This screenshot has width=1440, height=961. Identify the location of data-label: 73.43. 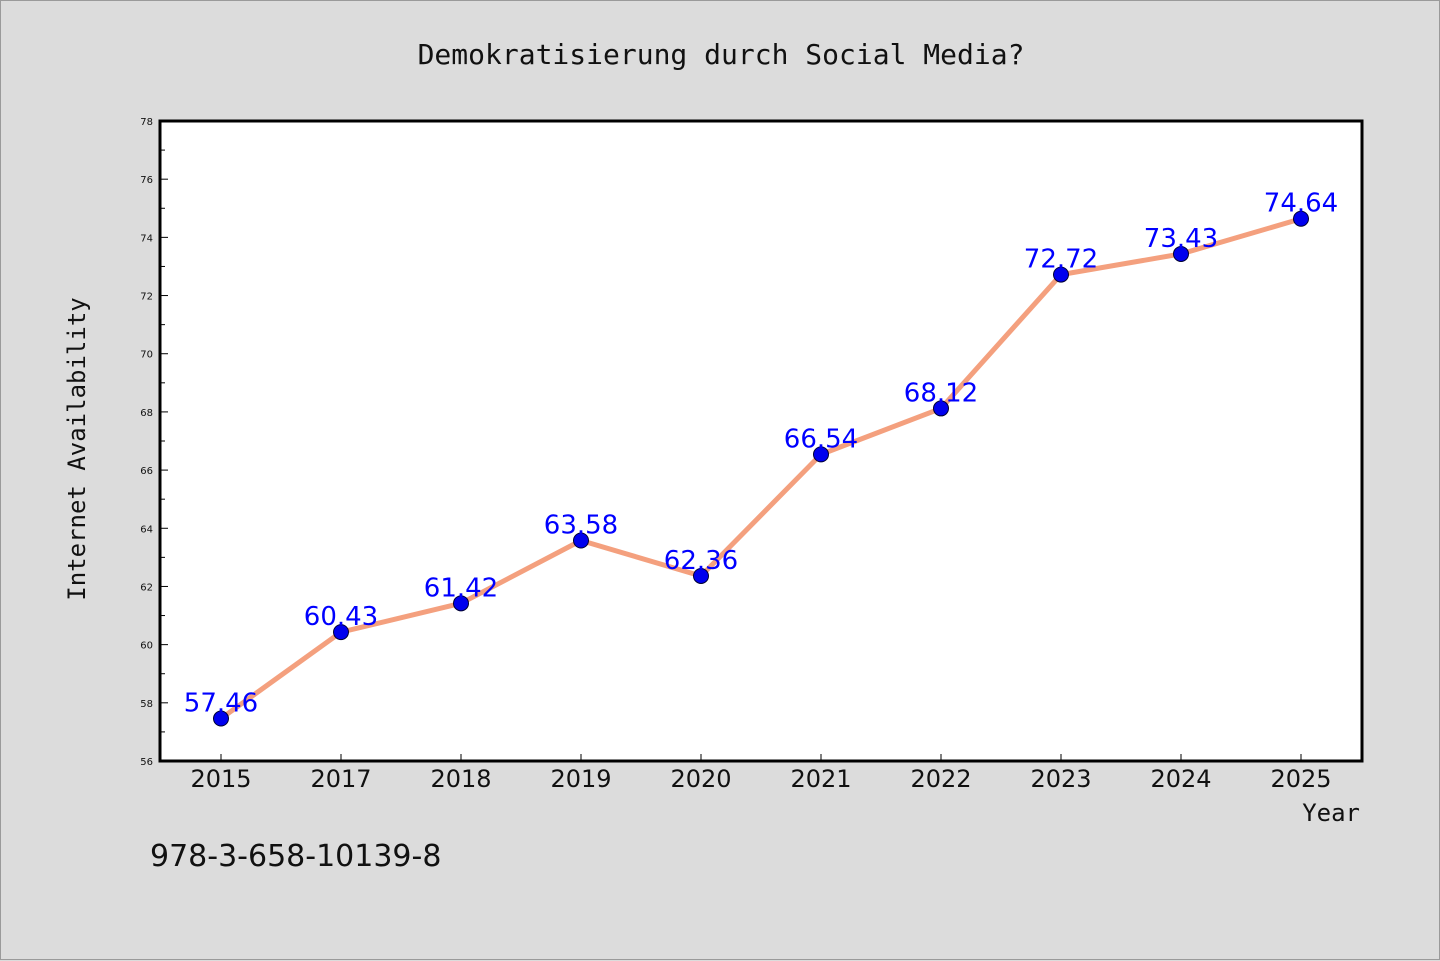
(1181, 239).